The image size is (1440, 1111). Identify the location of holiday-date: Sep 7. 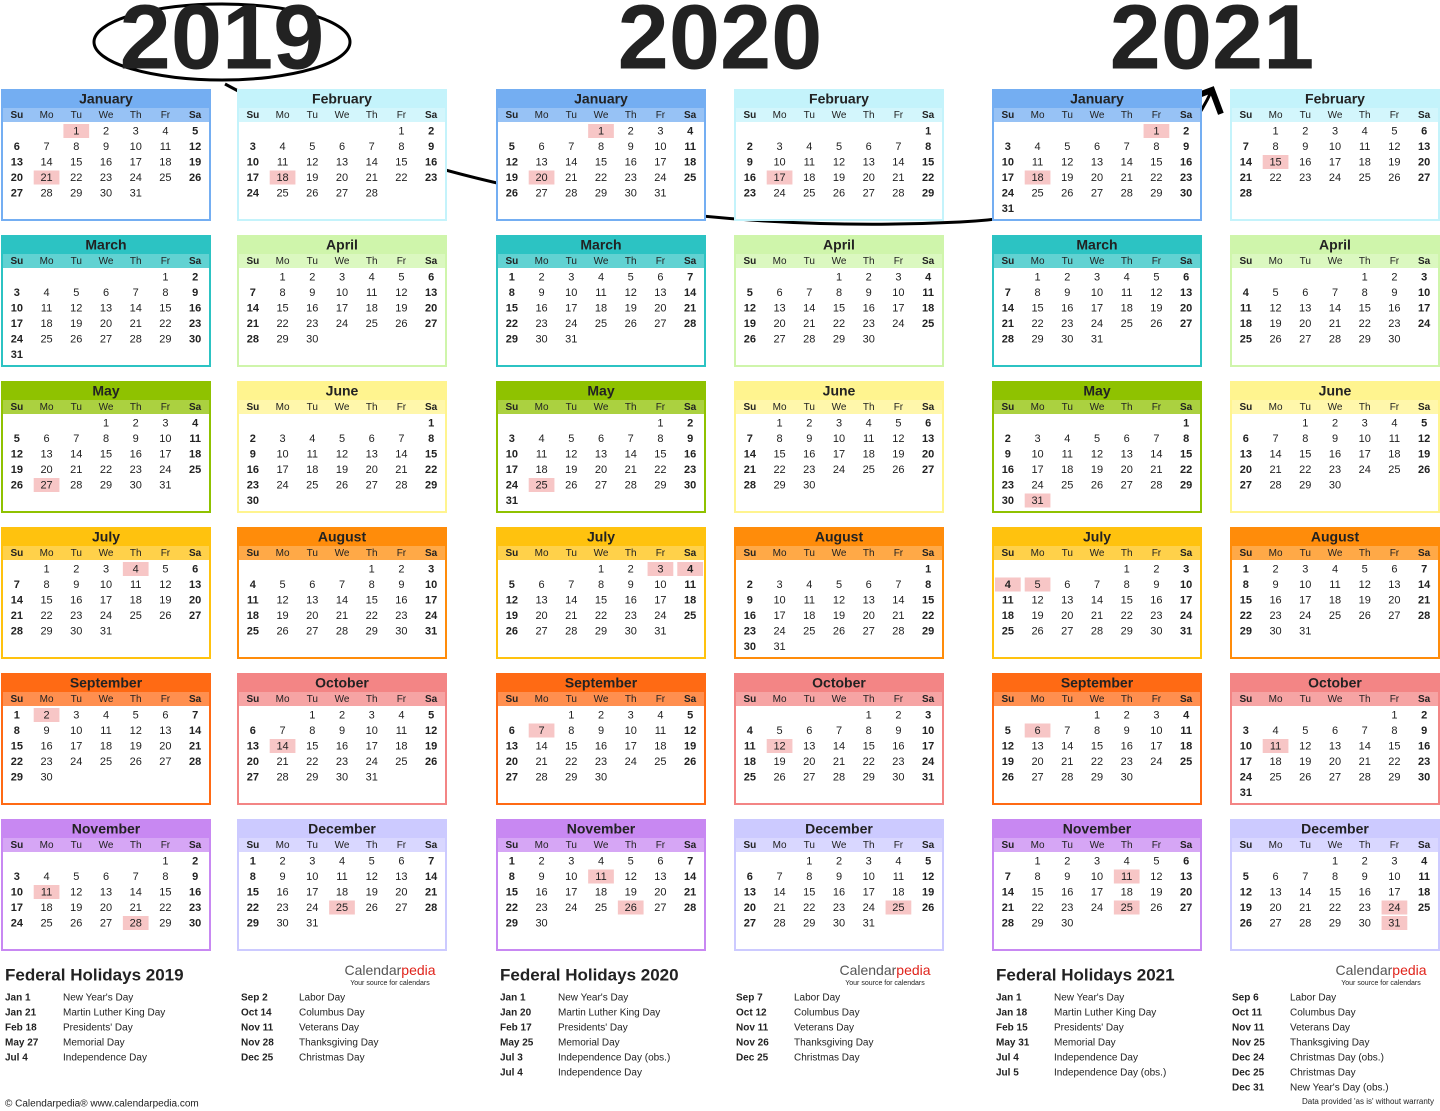
(749, 998).